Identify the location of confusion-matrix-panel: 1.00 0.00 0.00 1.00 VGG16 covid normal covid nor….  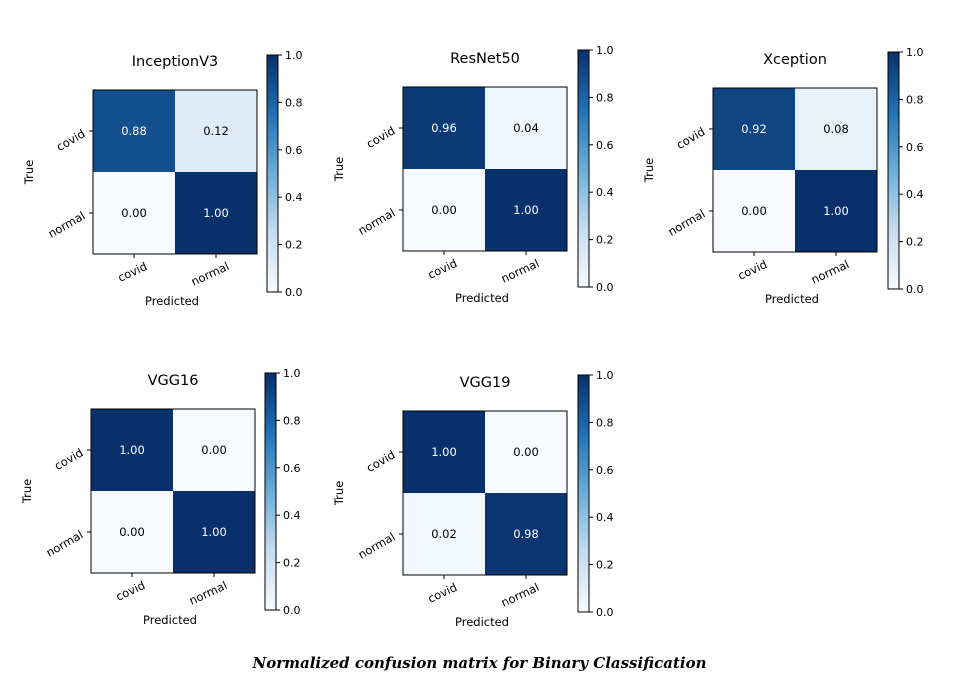
(160, 497).